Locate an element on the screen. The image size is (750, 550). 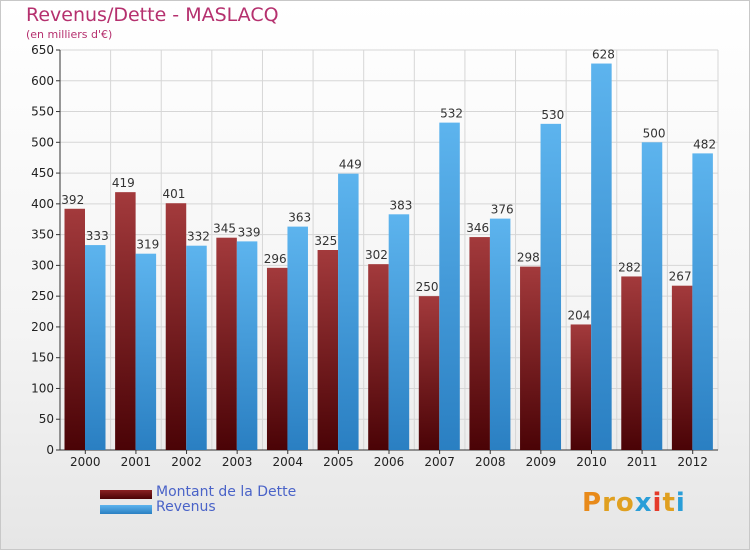
y-tick-label: 0 is located at coordinates (50, 450).